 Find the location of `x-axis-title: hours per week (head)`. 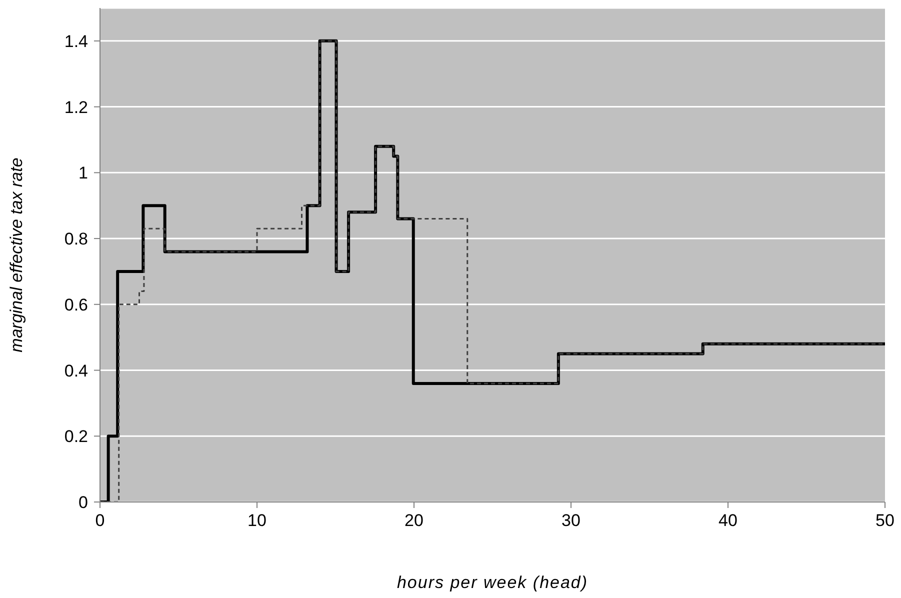

x-axis-title: hours per week (head) is located at coordinates (492, 582).